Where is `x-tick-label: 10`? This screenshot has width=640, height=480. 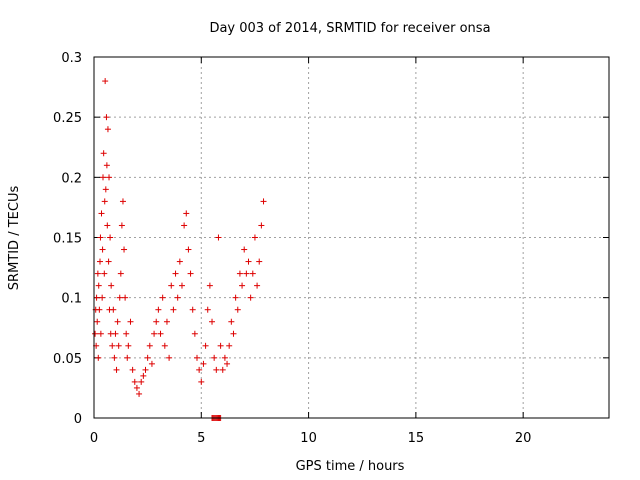
x-tick-label: 10 is located at coordinates (308, 438).